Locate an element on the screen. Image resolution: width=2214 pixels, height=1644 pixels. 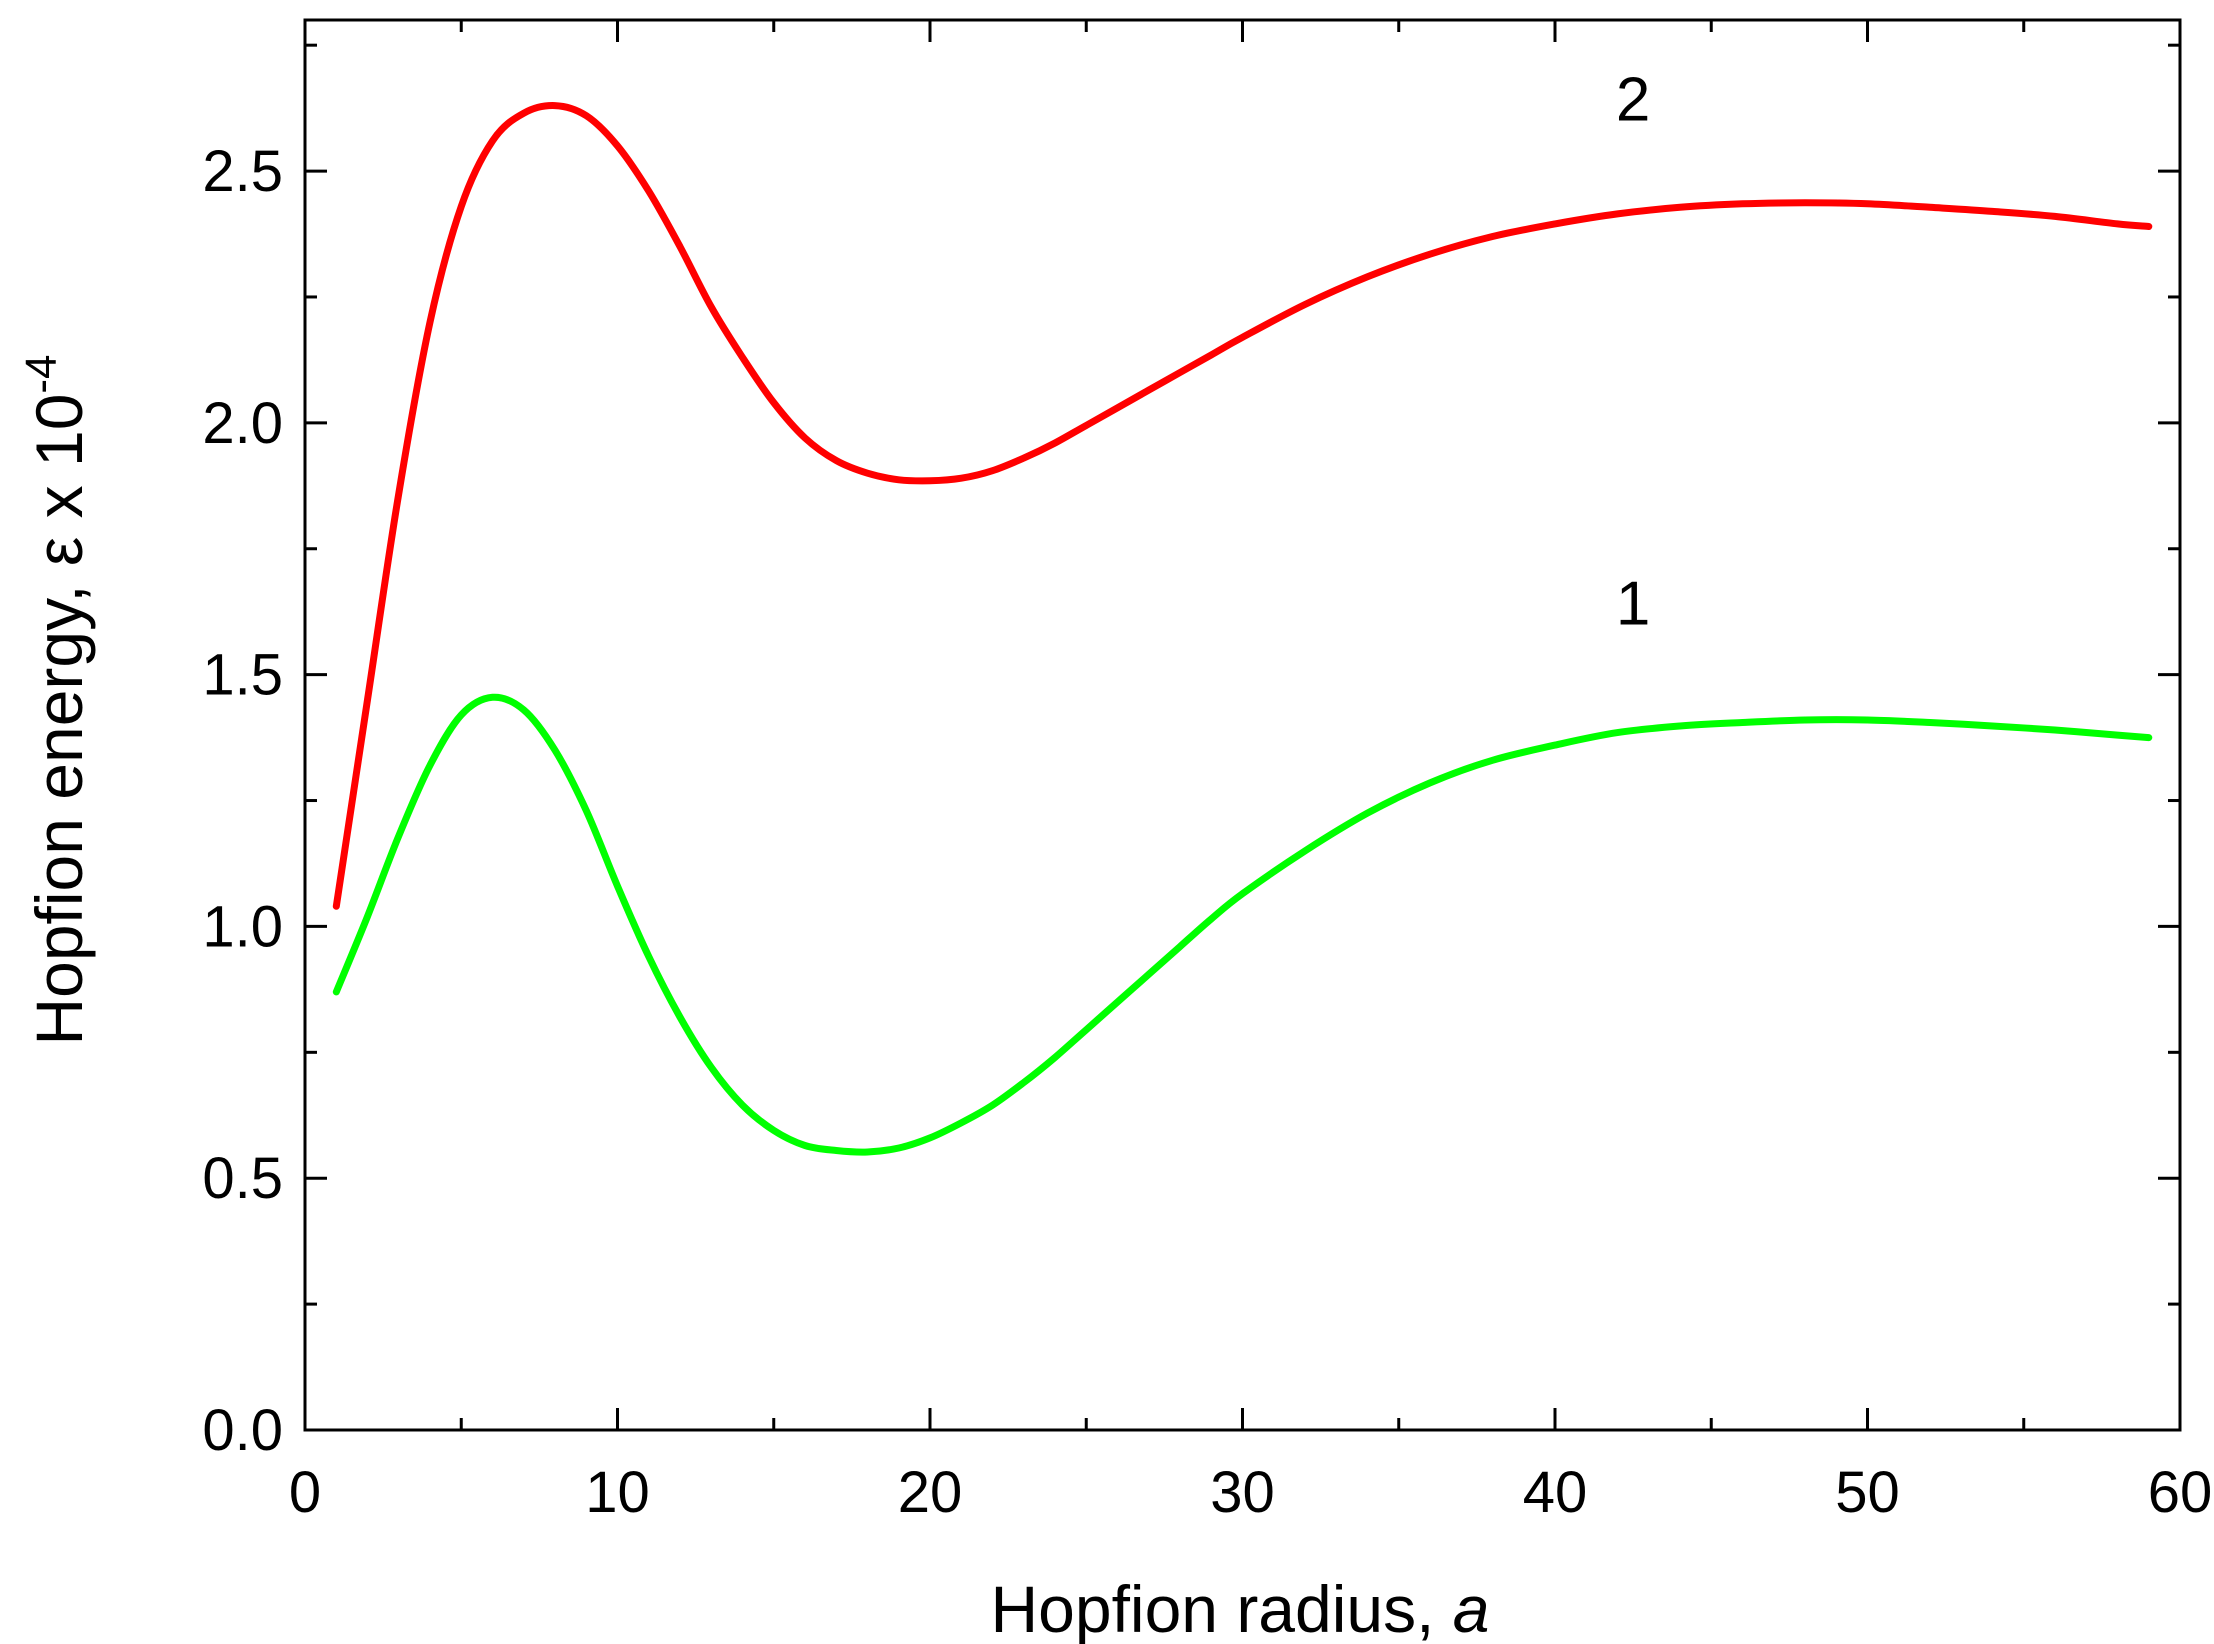
x-tick-label: 10 is located at coordinates (617, 1492).